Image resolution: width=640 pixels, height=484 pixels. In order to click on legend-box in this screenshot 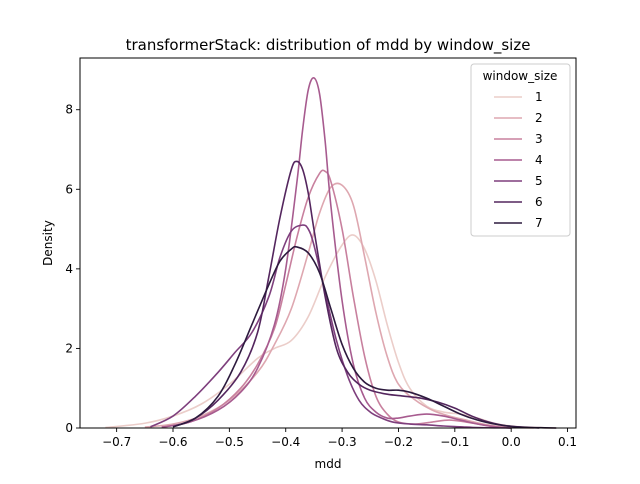, I will do `click(520, 150)`.